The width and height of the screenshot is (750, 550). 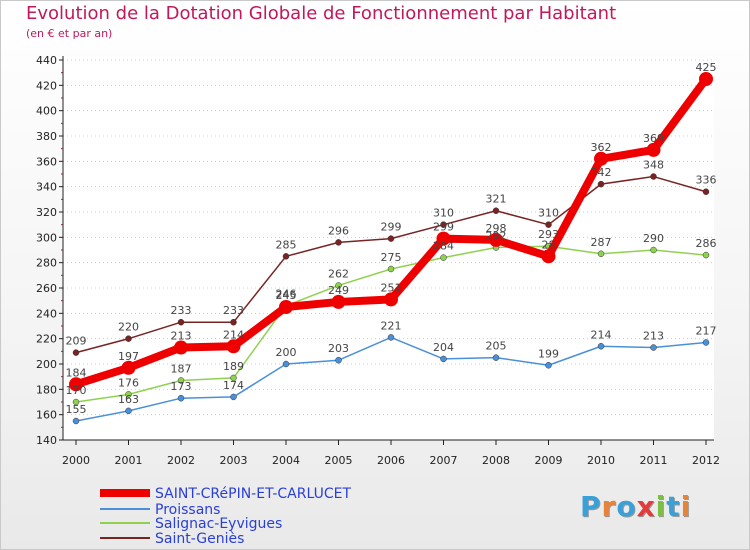 I want to click on x-tick-label: 2008, so click(x=496, y=460).